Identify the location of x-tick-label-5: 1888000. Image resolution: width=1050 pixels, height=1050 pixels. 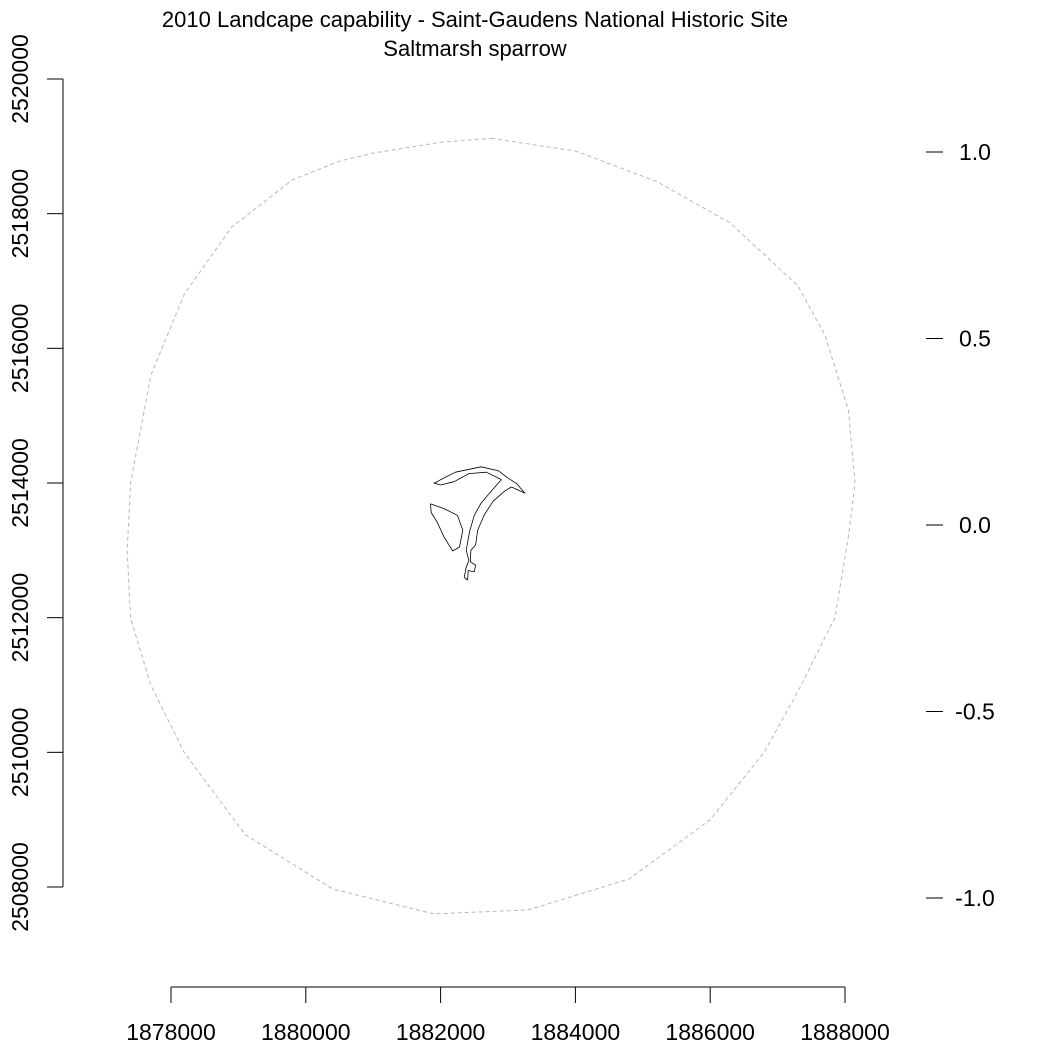
(845, 1032).